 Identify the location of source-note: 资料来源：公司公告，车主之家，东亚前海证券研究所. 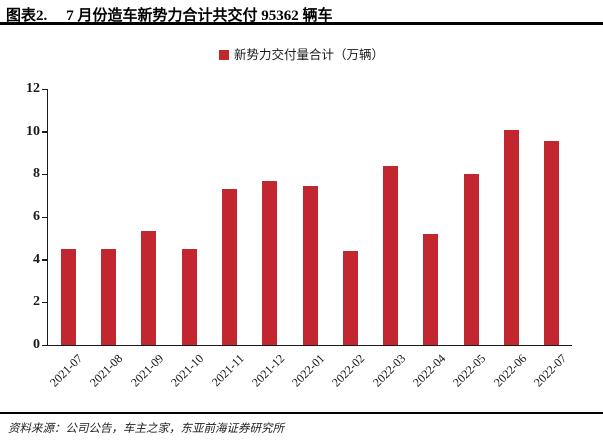
(301, 424).